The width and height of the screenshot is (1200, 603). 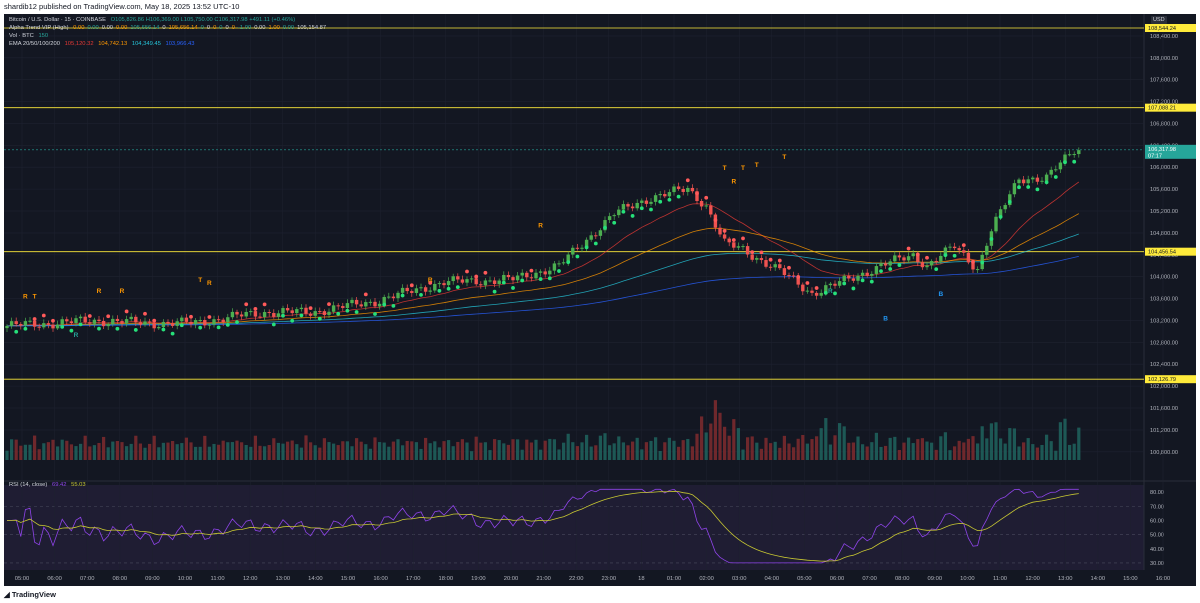 I want to click on level-price-label: 104,456.54, so click(x=1162, y=253).